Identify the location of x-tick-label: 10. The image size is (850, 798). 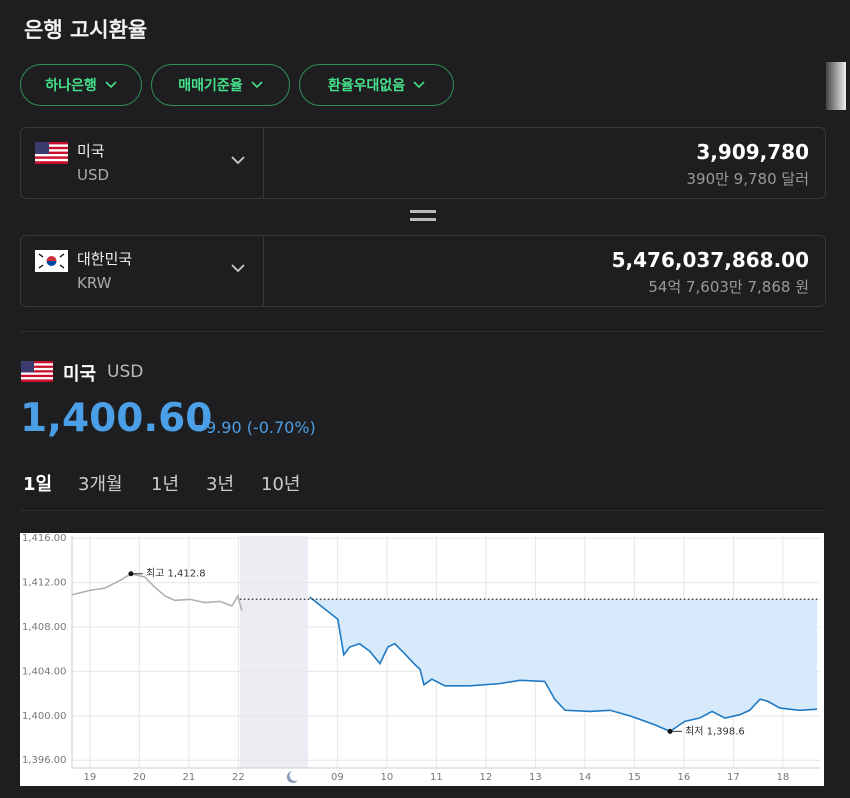
(386, 777).